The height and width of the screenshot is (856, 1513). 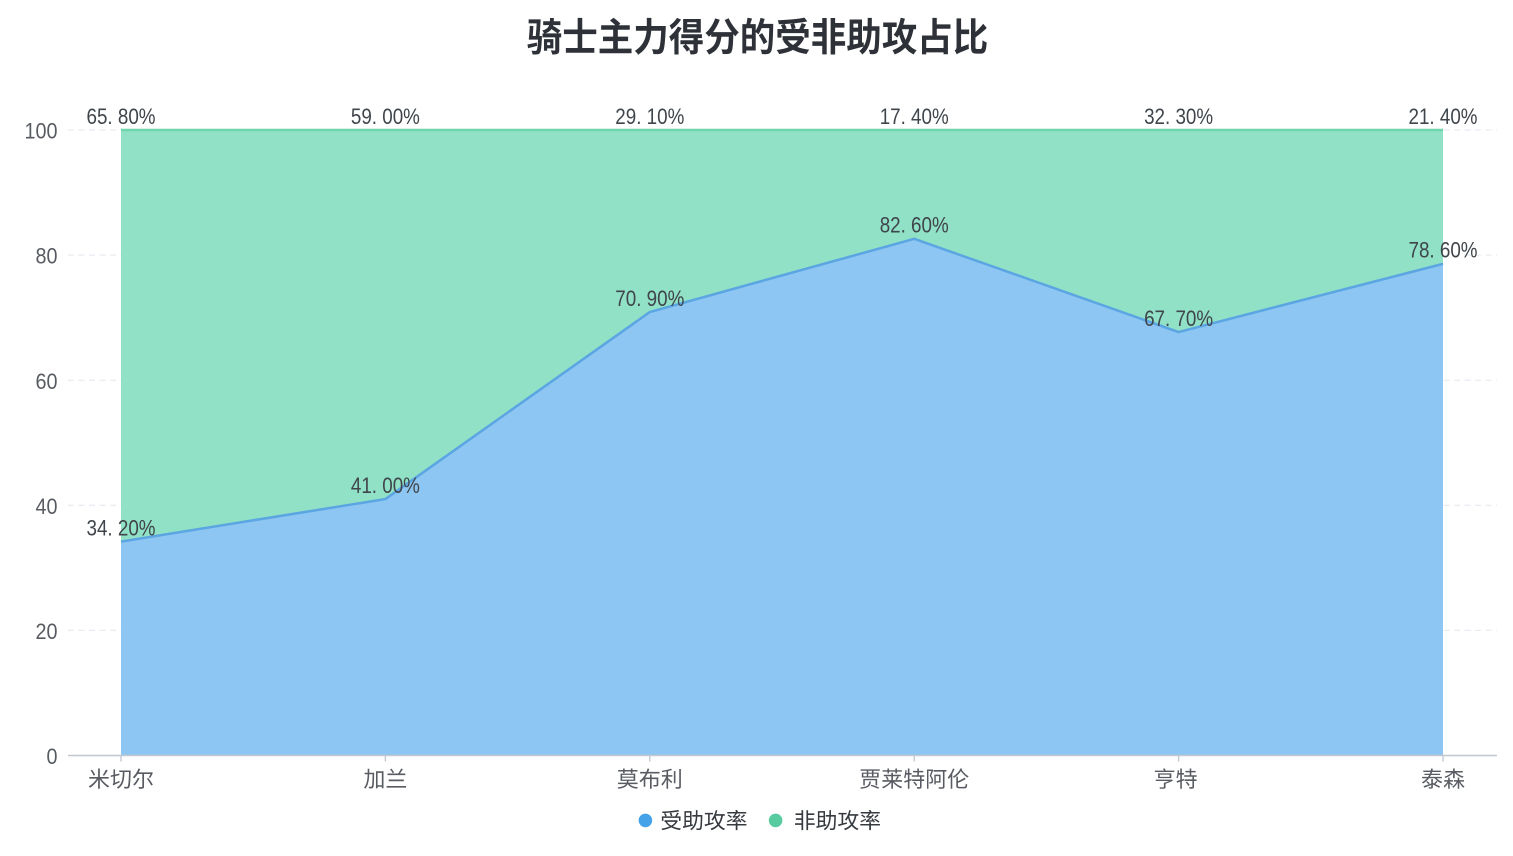 What do you see at coordinates (1178, 116) in the screenshot?
I see `svg-text: 32. 30%` at bounding box center [1178, 116].